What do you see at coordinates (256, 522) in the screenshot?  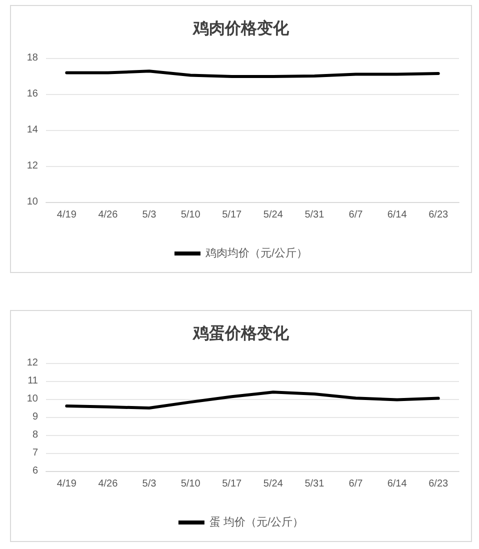 I see `legend-label: 蛋 均价（元/公斤）` at bounding box center [256, 522].